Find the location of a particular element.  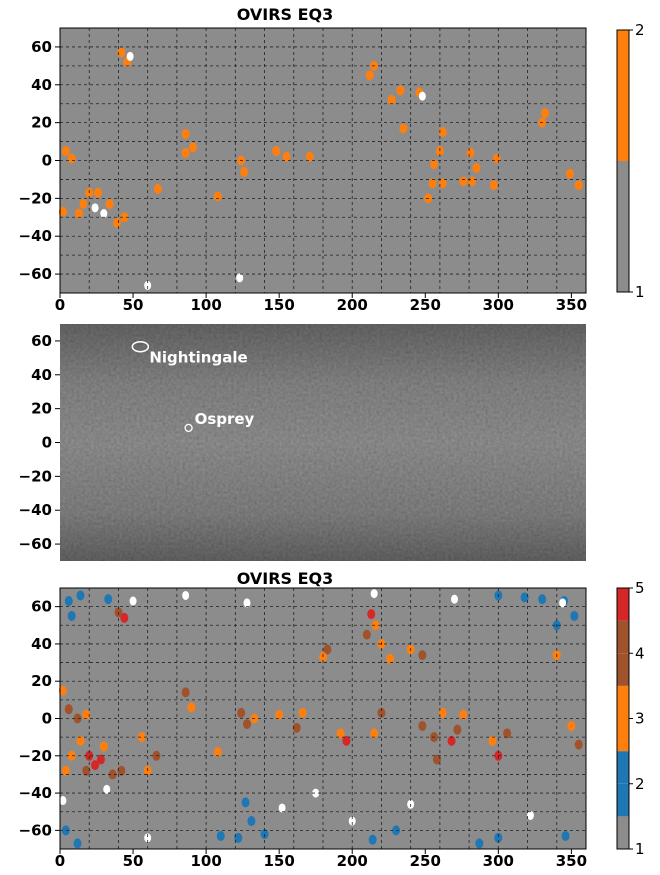

x-tick-label: 200 is located at coordinates (352, 305).